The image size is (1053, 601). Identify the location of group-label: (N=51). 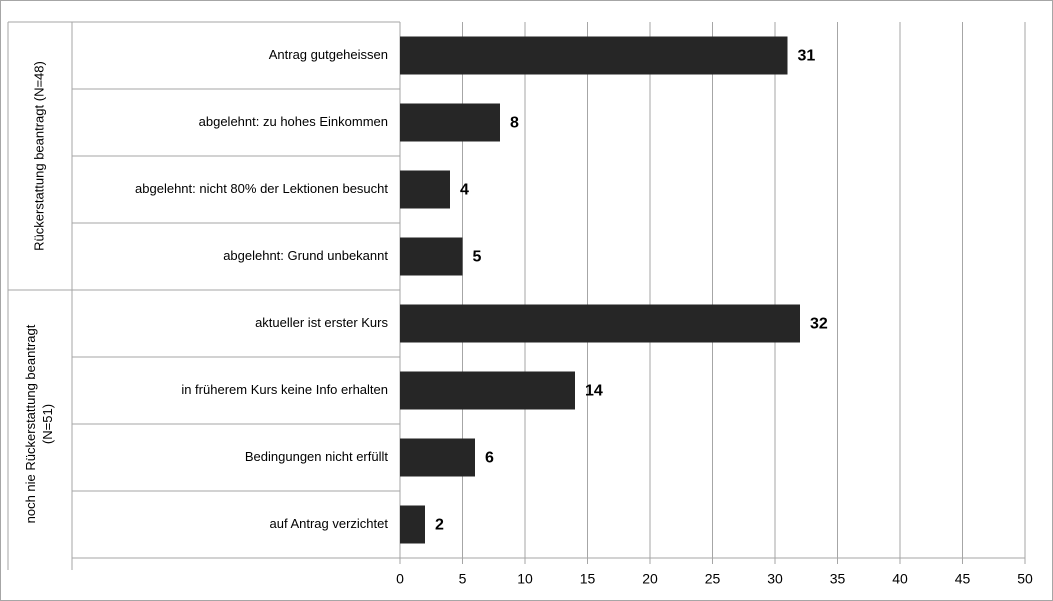
(47, 424).